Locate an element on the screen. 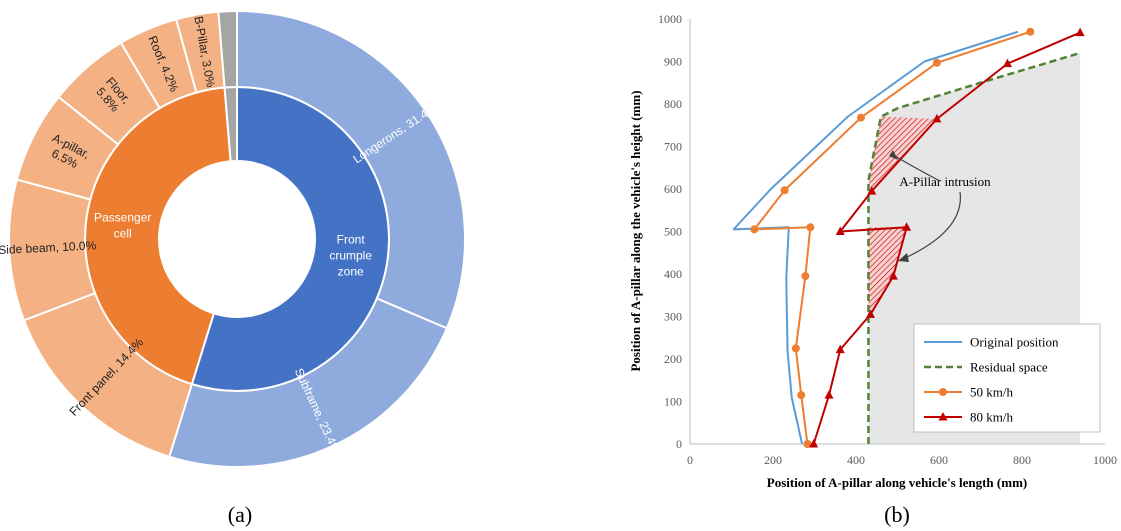 The image size is (1121, 531). series-residual-space is located at coordinates (974, 247).